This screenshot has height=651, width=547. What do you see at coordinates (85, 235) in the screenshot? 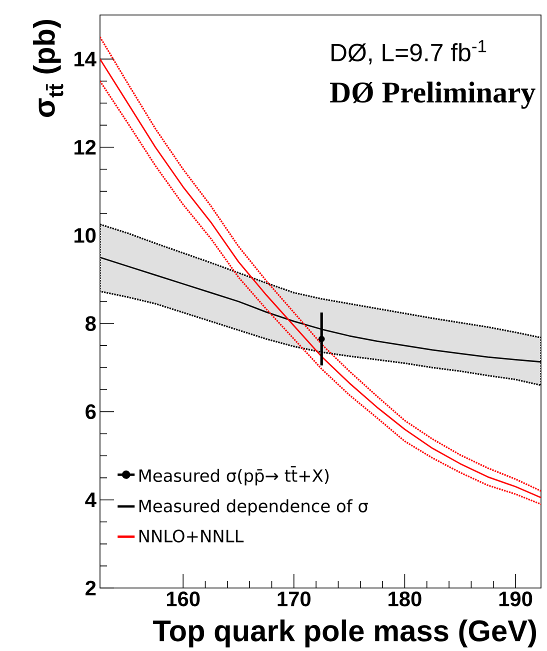
I see `y-tick-label: 10` at bounding box center [85, 235].